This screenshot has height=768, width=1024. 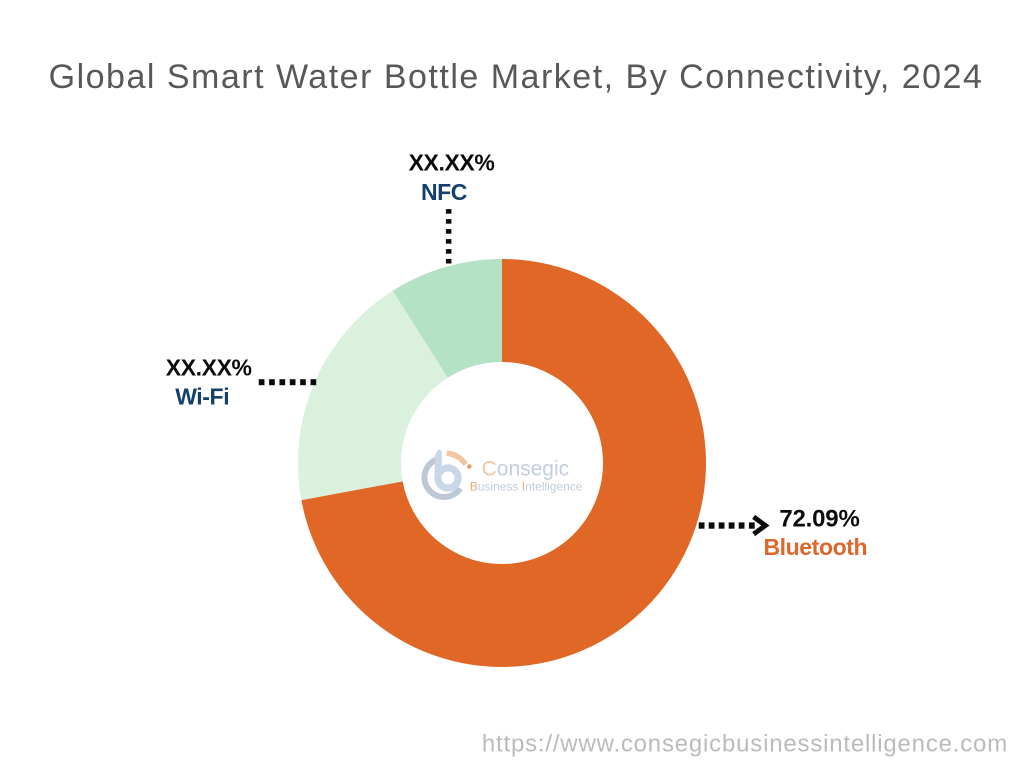 I want to click on svg-text: NFC, so click(x=444, y=192).